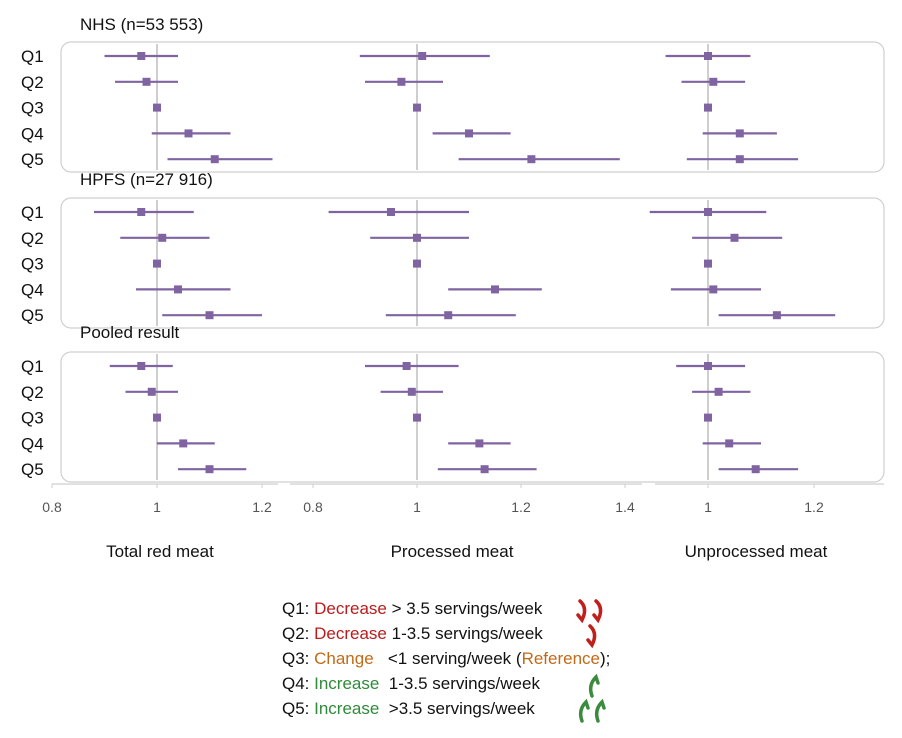  What do you see at coordinates (560, 658) in the screenshot?
I see `legend-q3-reference: Reference` at bounding box center [560, 658].